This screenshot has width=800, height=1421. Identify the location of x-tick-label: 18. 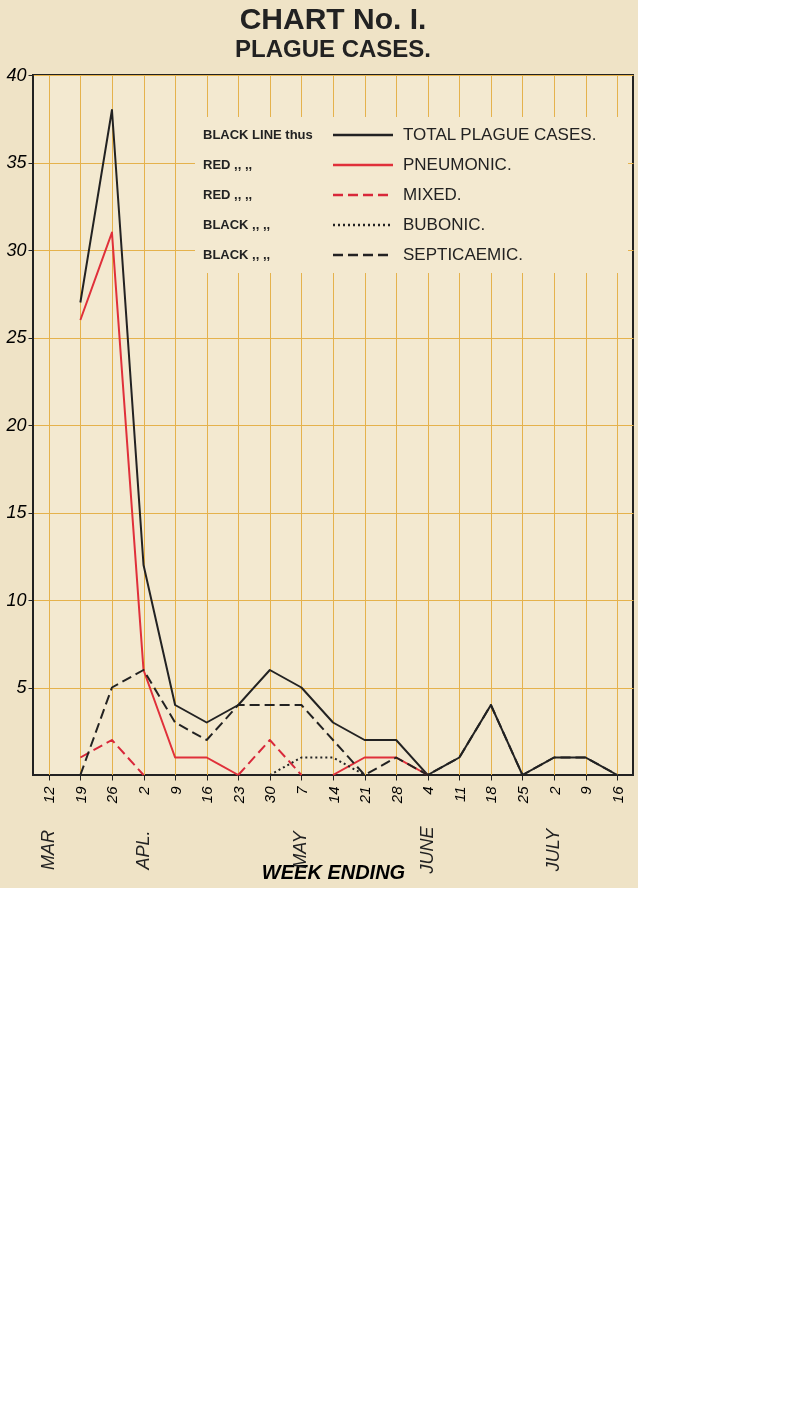
(491, 794).